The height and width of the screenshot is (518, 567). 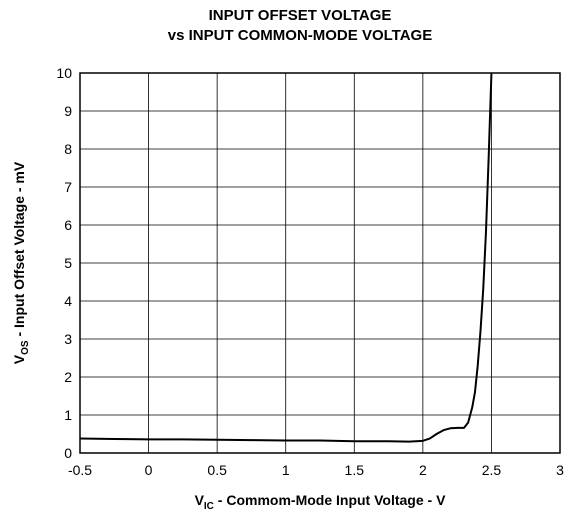 I want to click on y-tick-label: 3, so click(x=68, y=339).